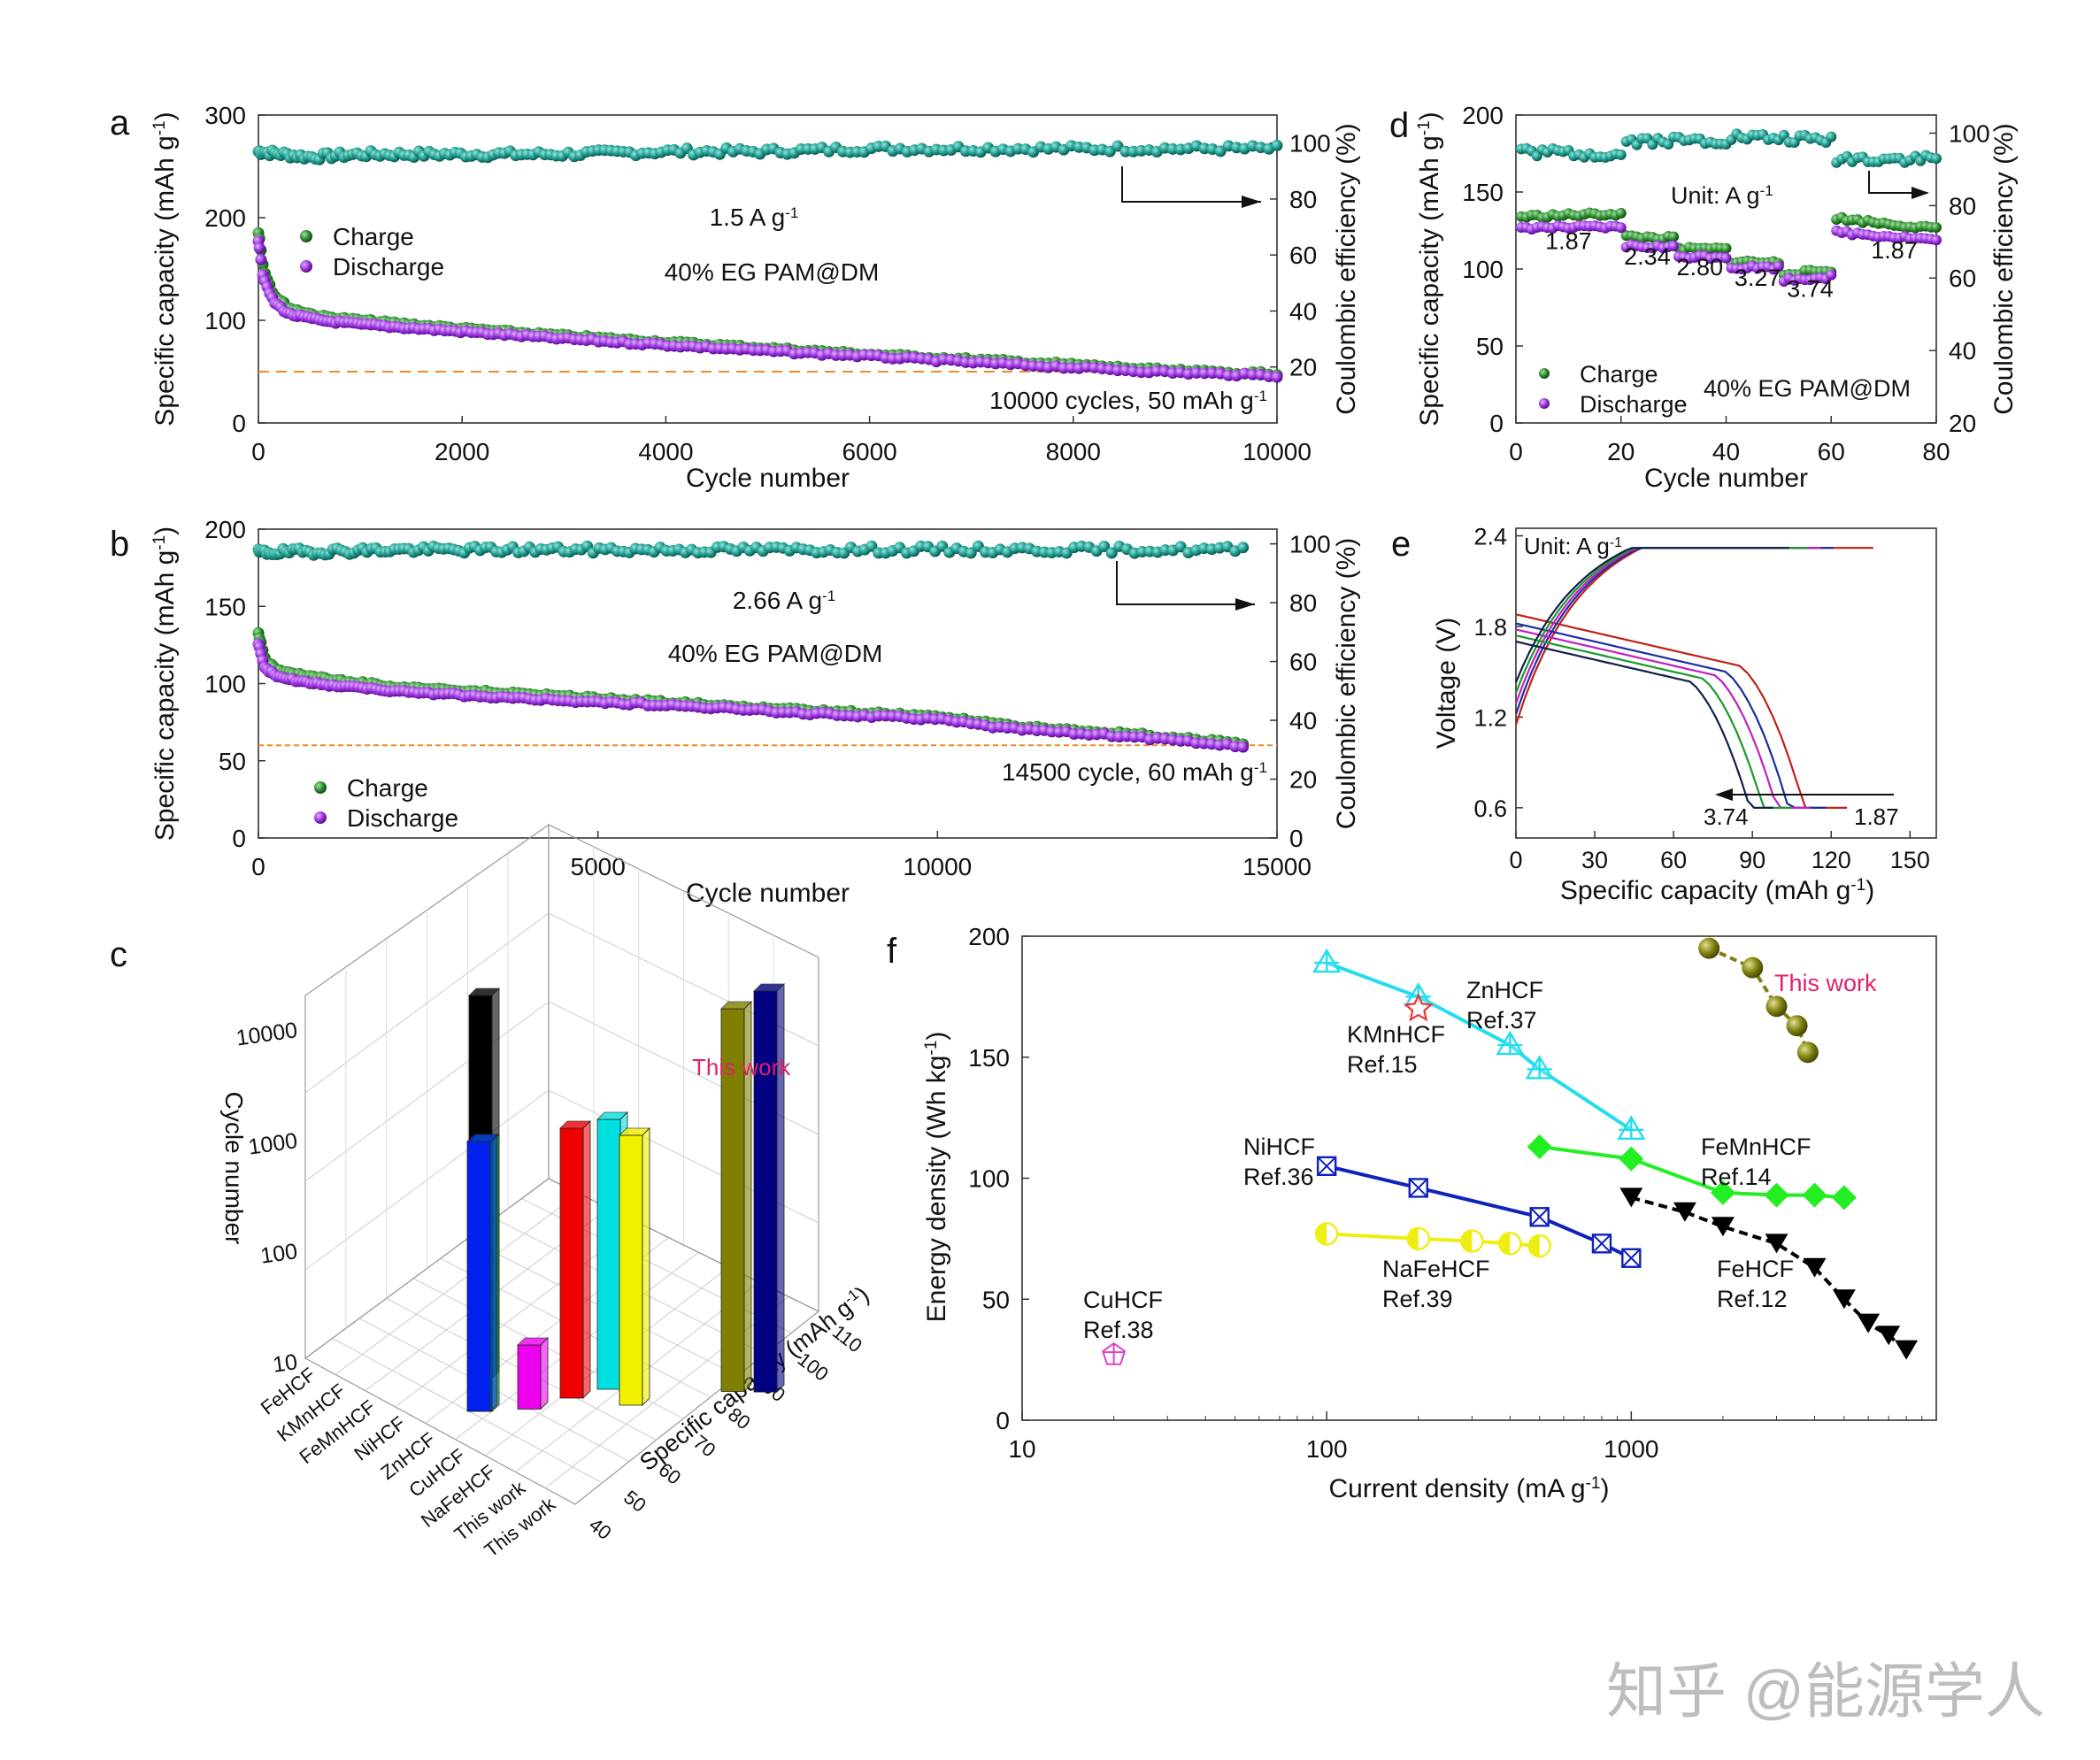  I want to click on annotation: 40% EG PAM@DM, so click(772, 272).